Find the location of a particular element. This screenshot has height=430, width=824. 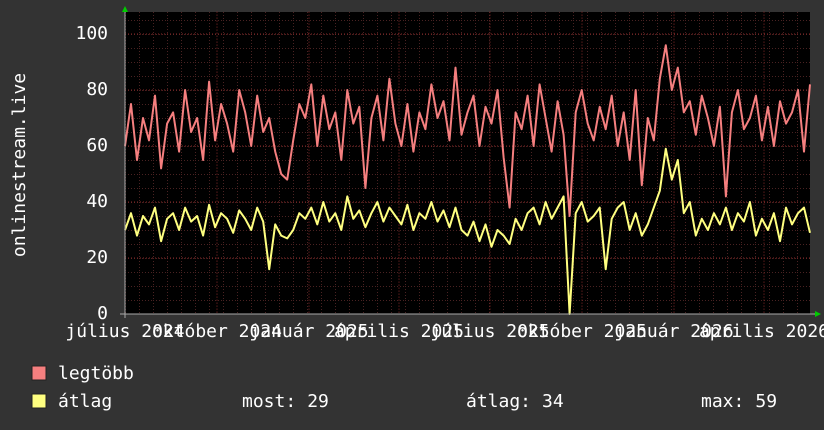

stat: átlag: 34 is located at coordinates (515, 401).